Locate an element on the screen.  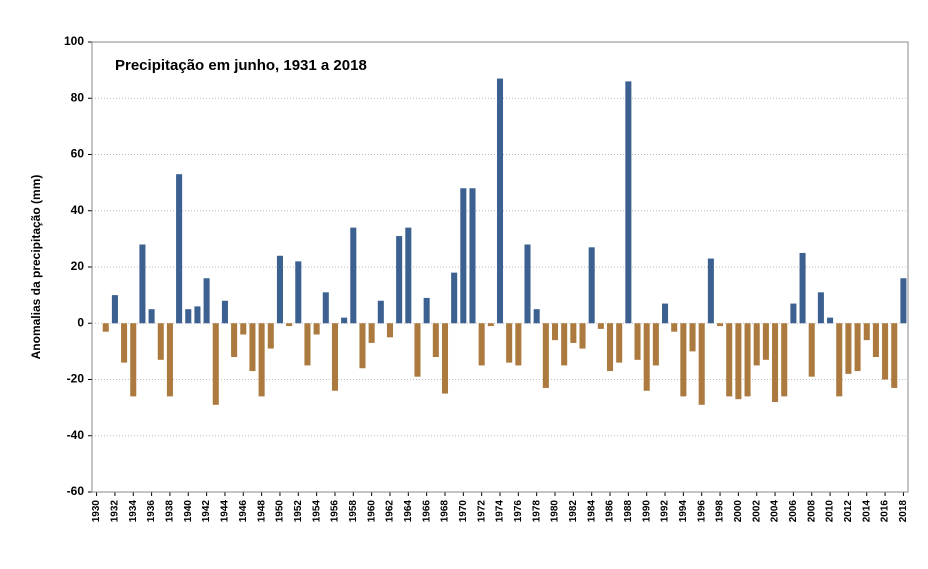
x-tick-label: 1936 is located at coordinates (151, 511).